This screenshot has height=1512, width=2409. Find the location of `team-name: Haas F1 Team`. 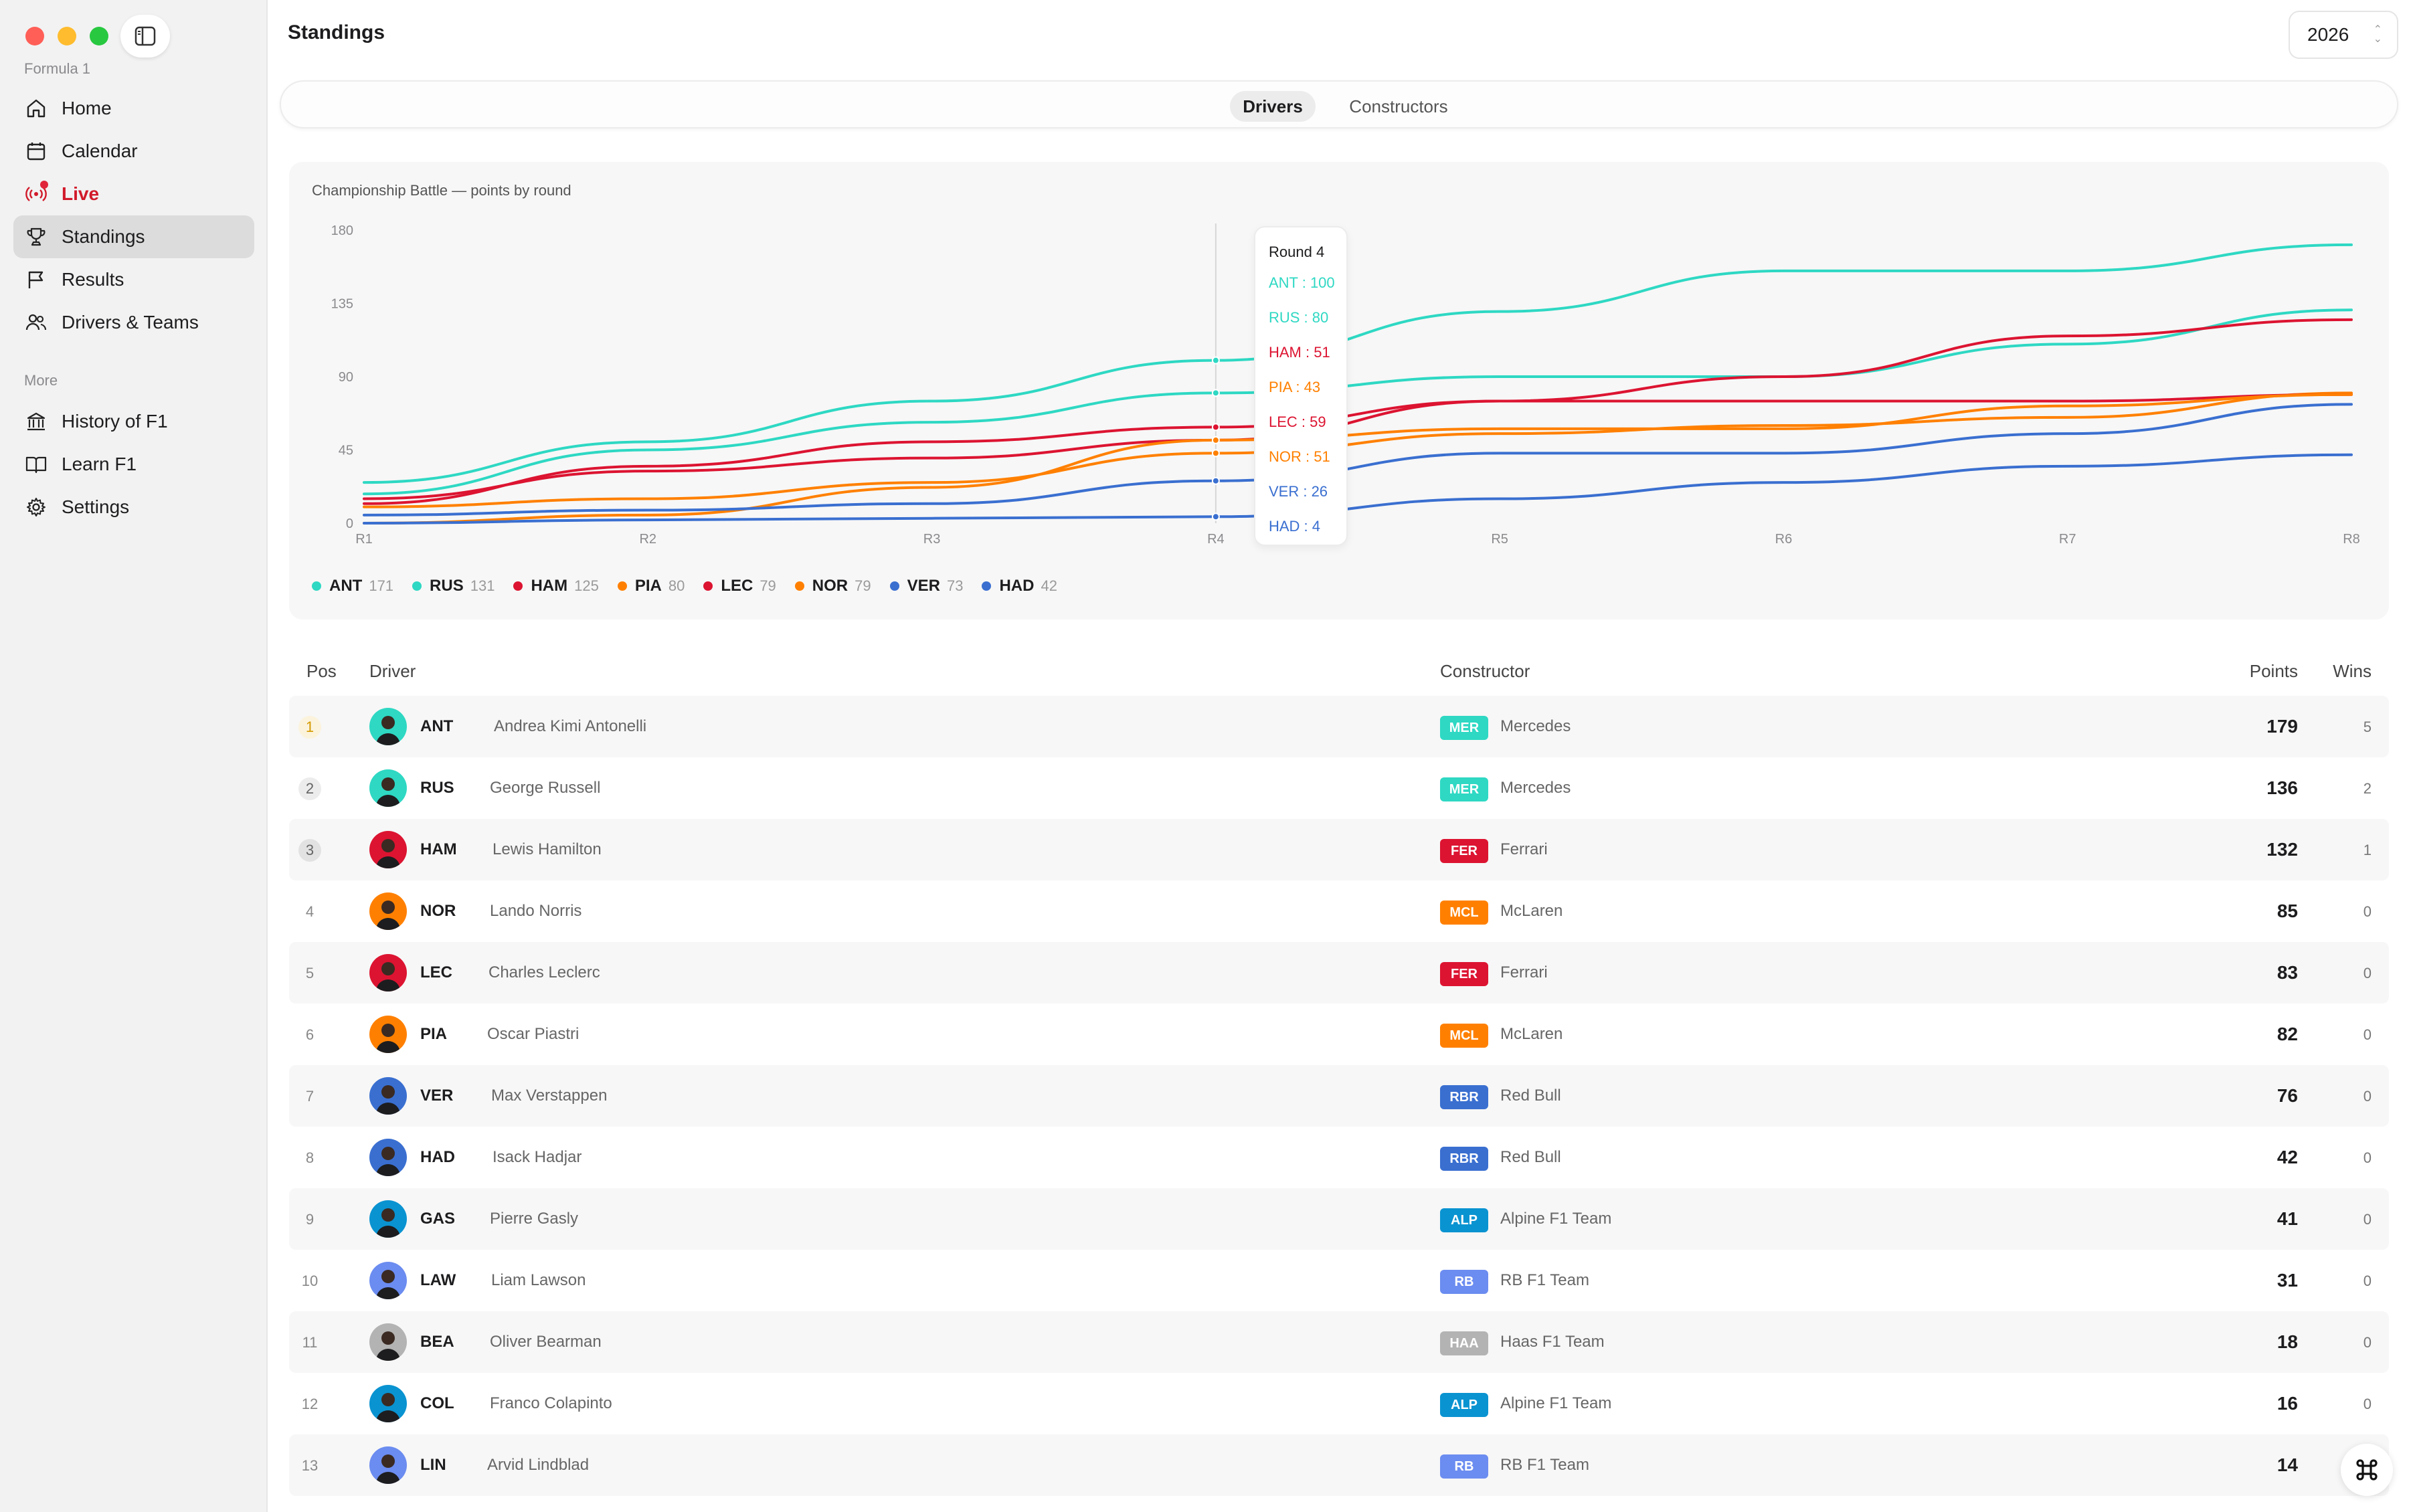

team-name: Haas F1 Team is located at coordinates (1552, 1342).